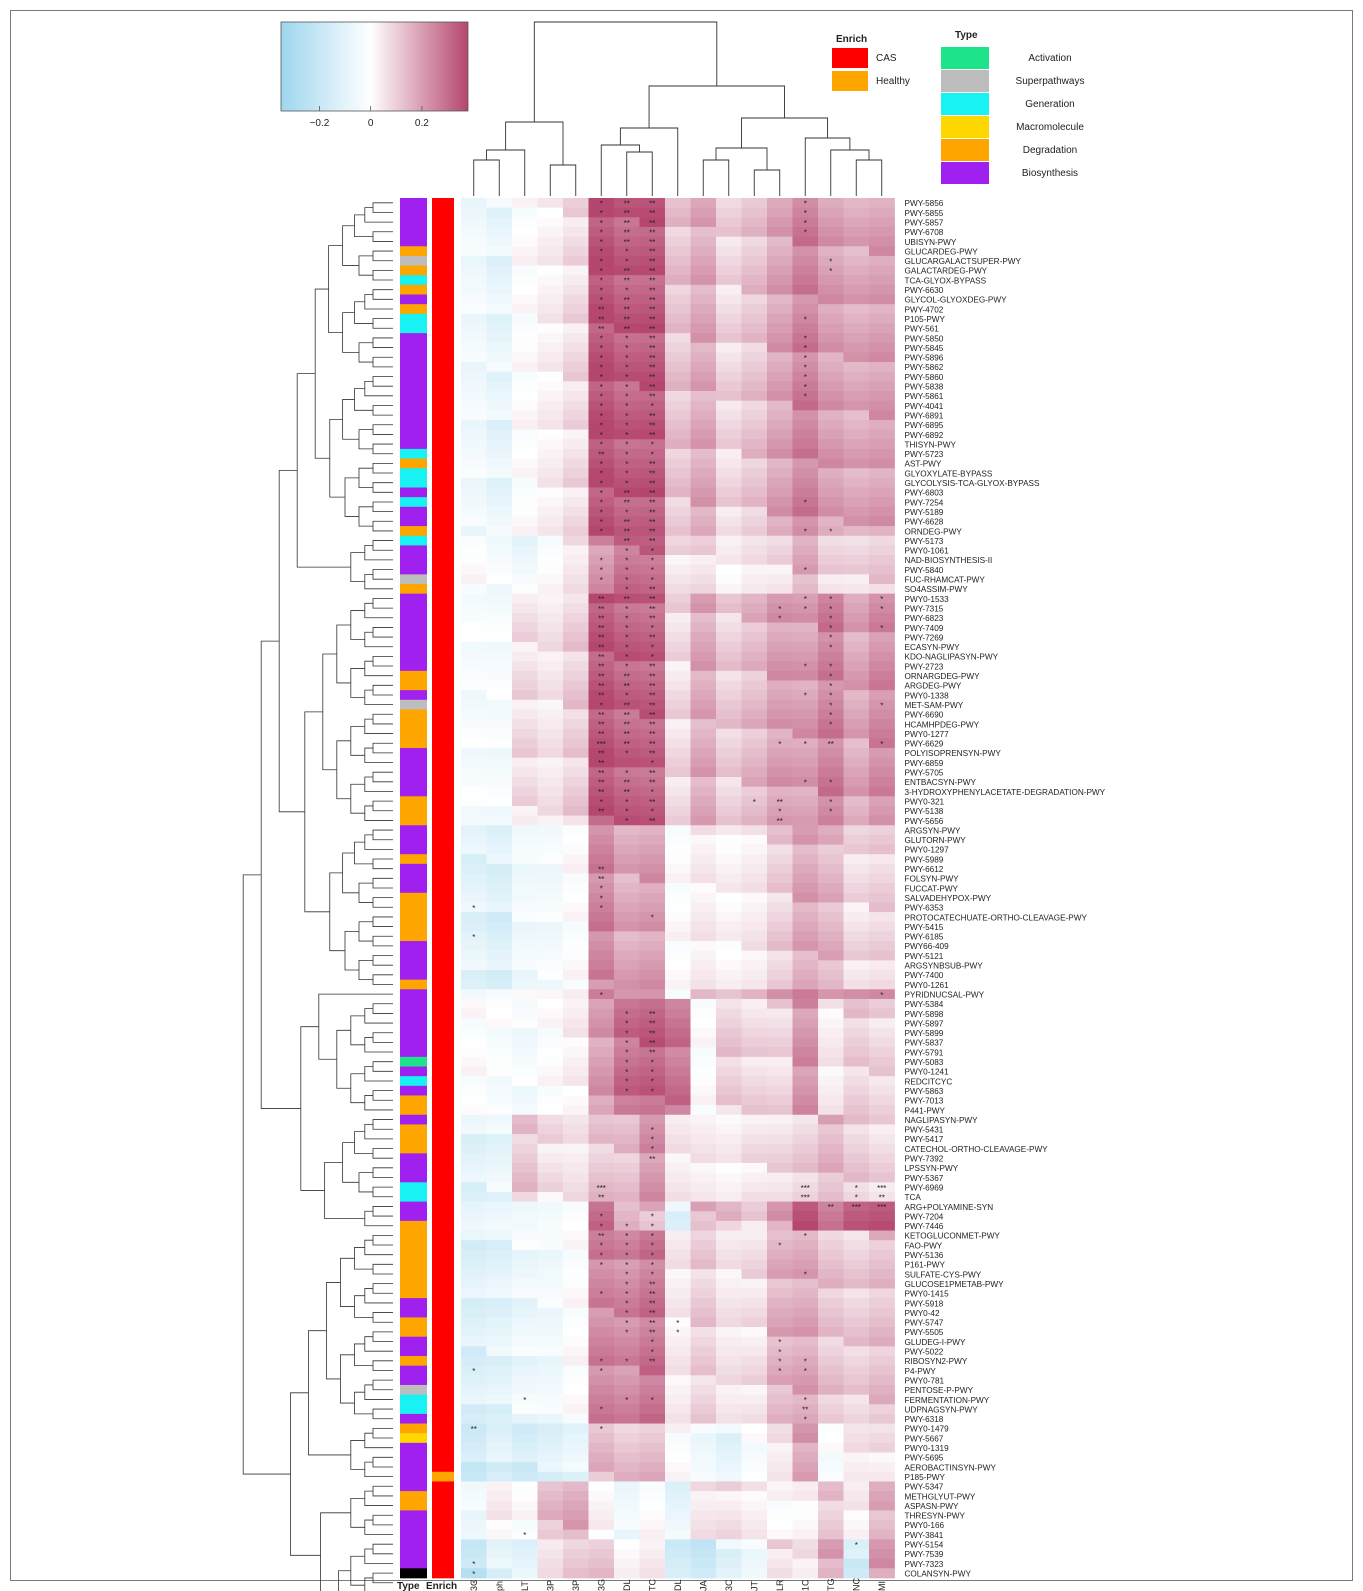 Image resolution: width=1363 pixels, height=1591 pixels. Describe the element at coordinates (924, 1130) in the screenshot. I see `row-label: PWY-5431` at that location.